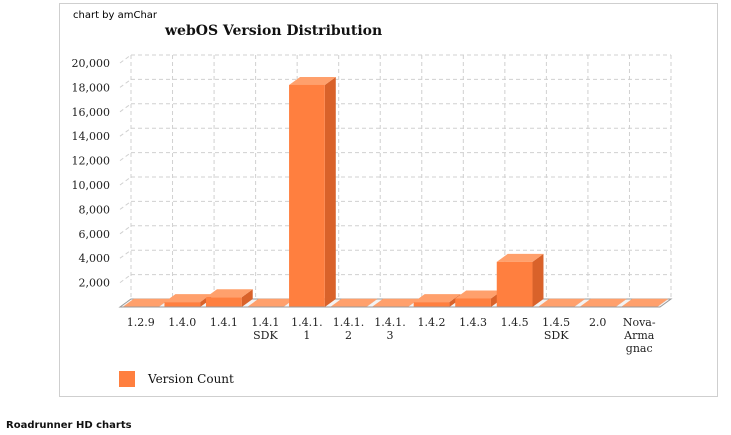 This screenshot has width=731, height=435. I want to click on x-tick-label: 1.4.5 SDK, so click(556, 329).